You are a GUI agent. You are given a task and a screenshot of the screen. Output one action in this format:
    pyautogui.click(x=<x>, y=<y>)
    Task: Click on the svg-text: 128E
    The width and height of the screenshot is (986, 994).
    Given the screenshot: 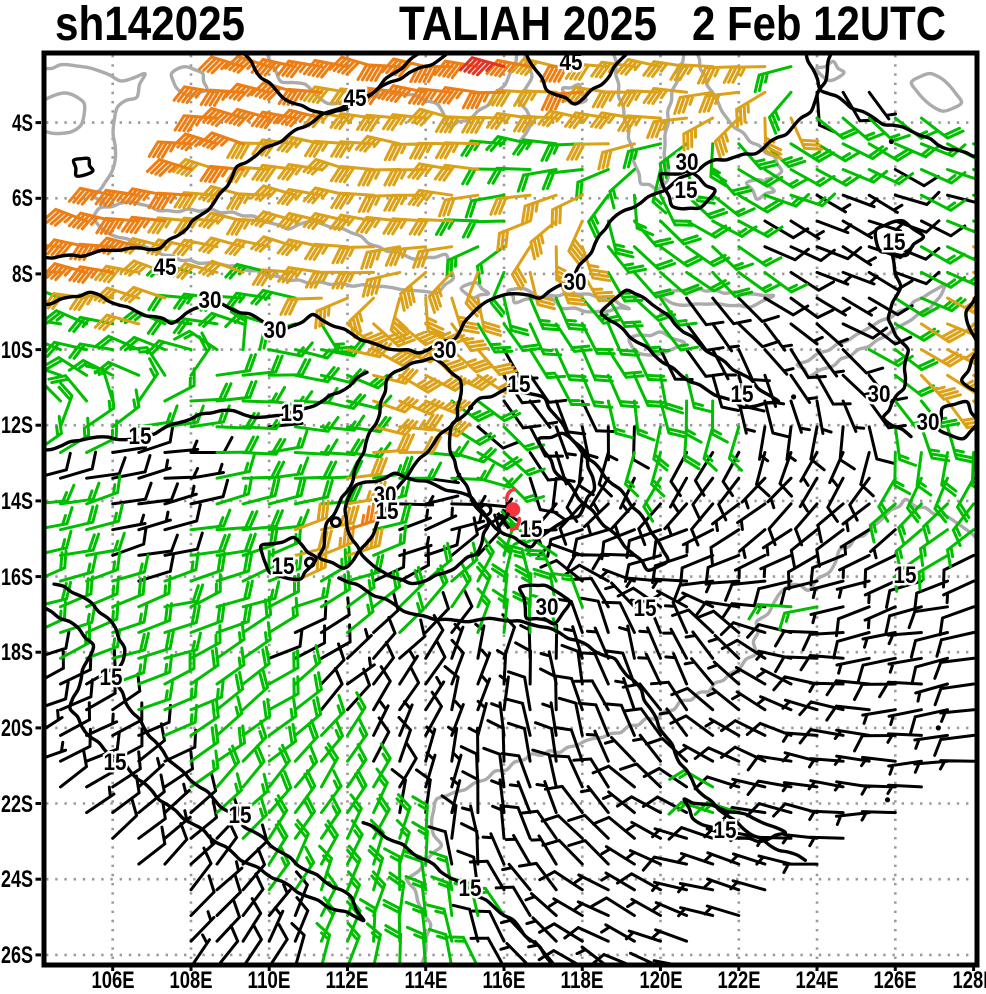 What is the action you would take?
    pyautogui.click(x=969, y=978)
    